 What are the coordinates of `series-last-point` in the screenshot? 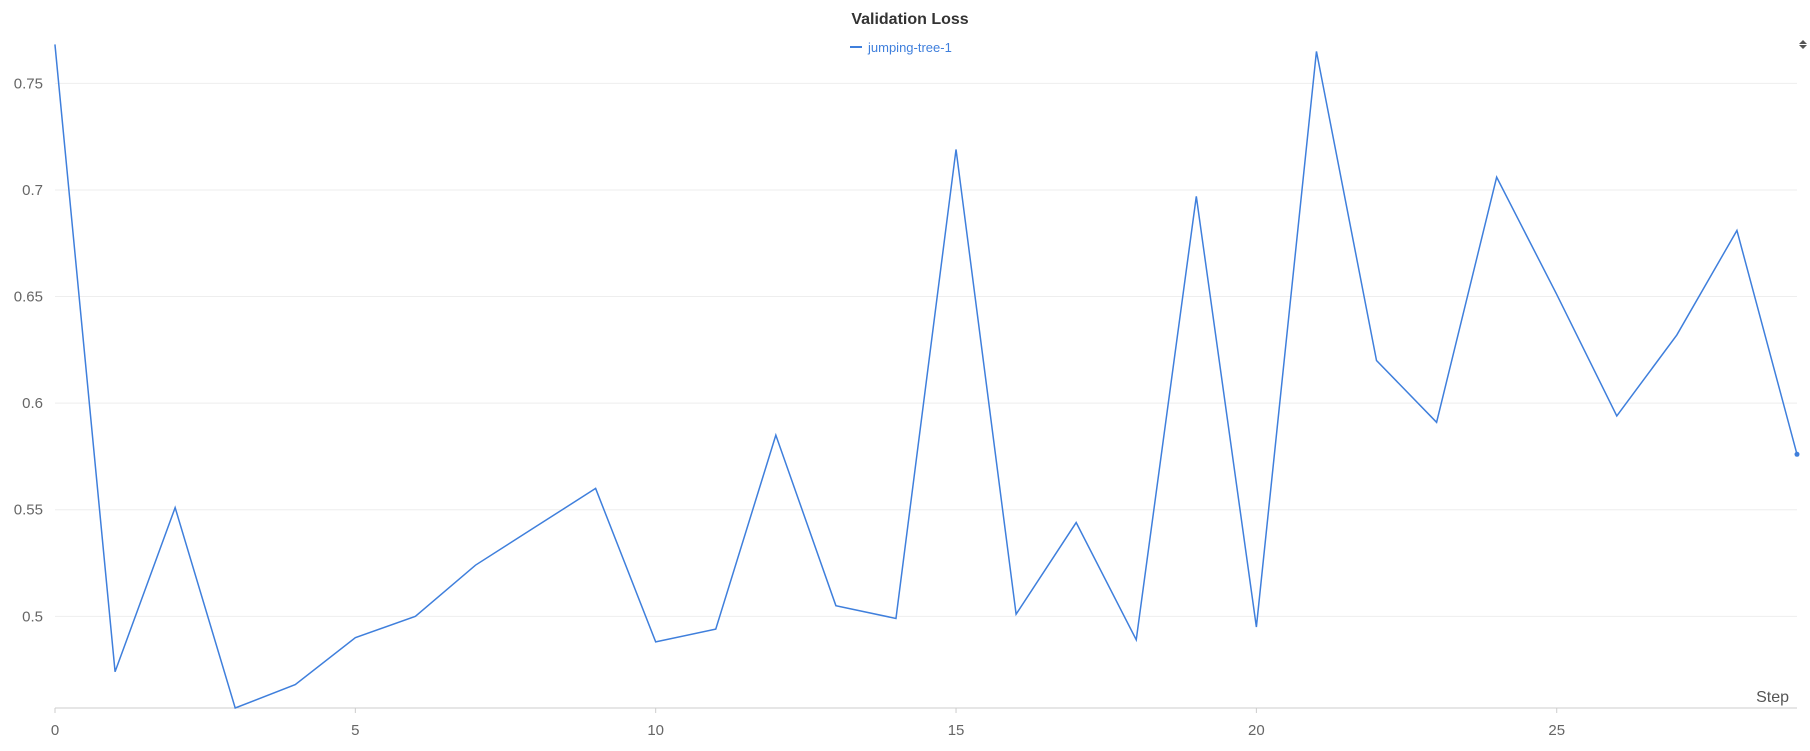 It's located at (1797, 454).